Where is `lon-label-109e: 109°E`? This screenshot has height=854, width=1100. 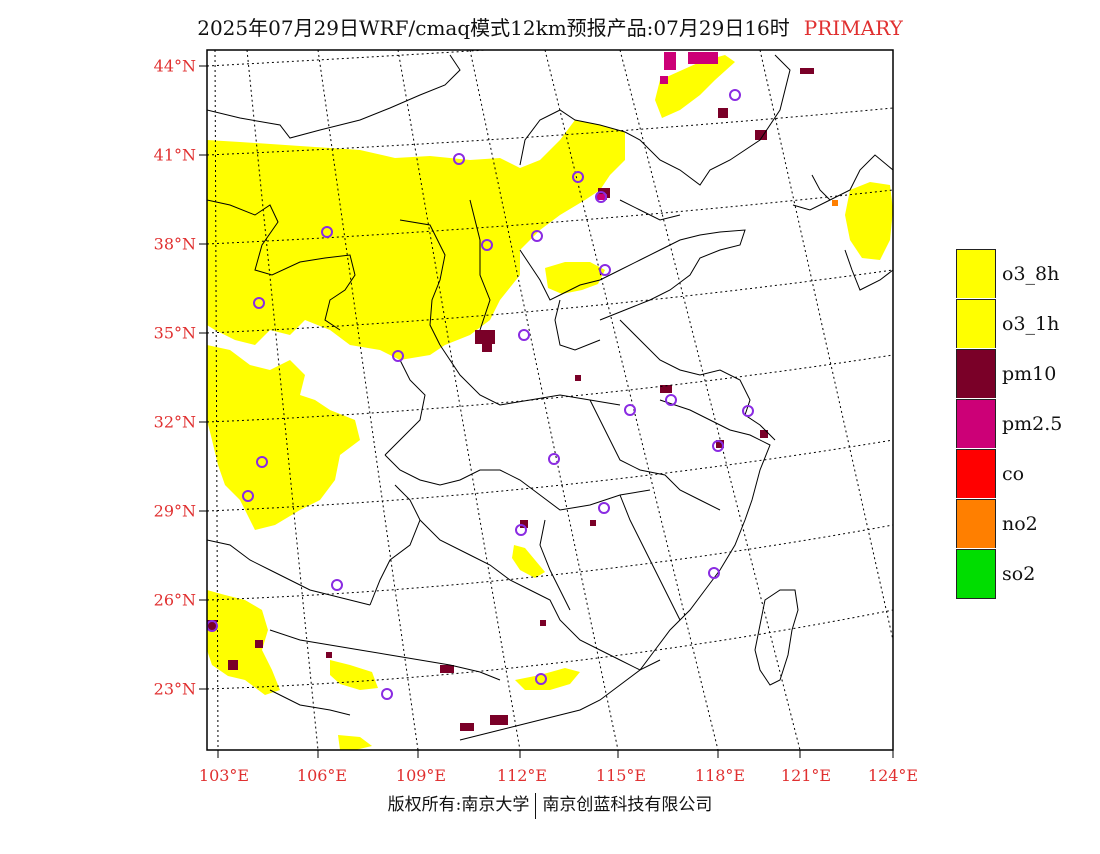
lon-label-109e: 109°E is located at coordinates (421, 775).